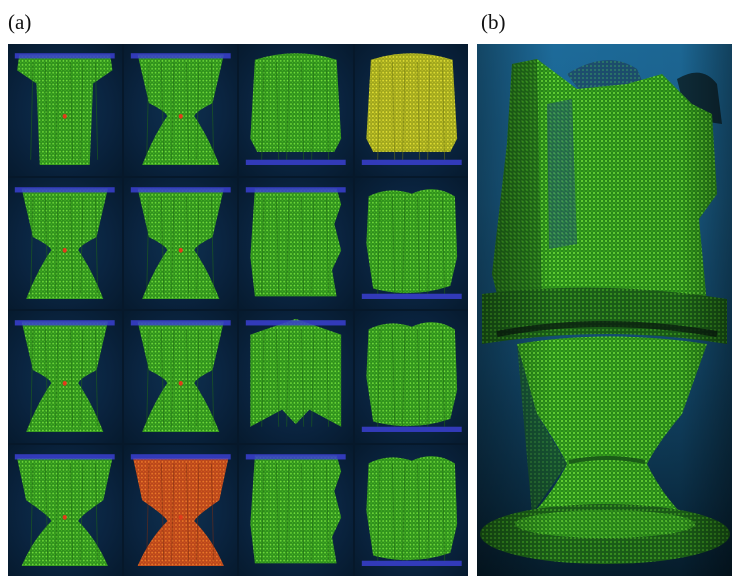 The height and width of the screenshot is (581, 732). I want to click on scan-tile-r2c4, so click(411, 243).